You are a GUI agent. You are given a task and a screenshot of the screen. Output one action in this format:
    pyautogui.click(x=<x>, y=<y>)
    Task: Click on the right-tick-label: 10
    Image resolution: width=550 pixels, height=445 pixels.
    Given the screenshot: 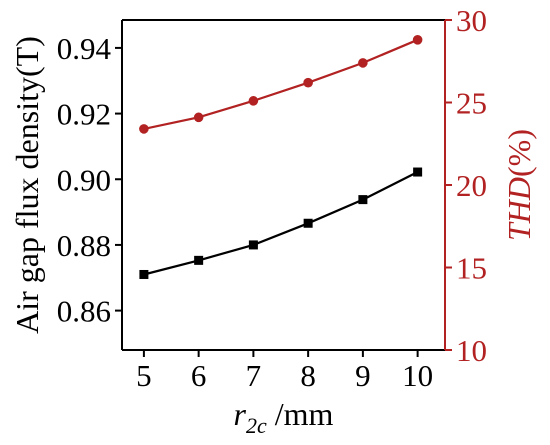 What is the action you would take?
    pyautogui.click(x=471, y=350)
    